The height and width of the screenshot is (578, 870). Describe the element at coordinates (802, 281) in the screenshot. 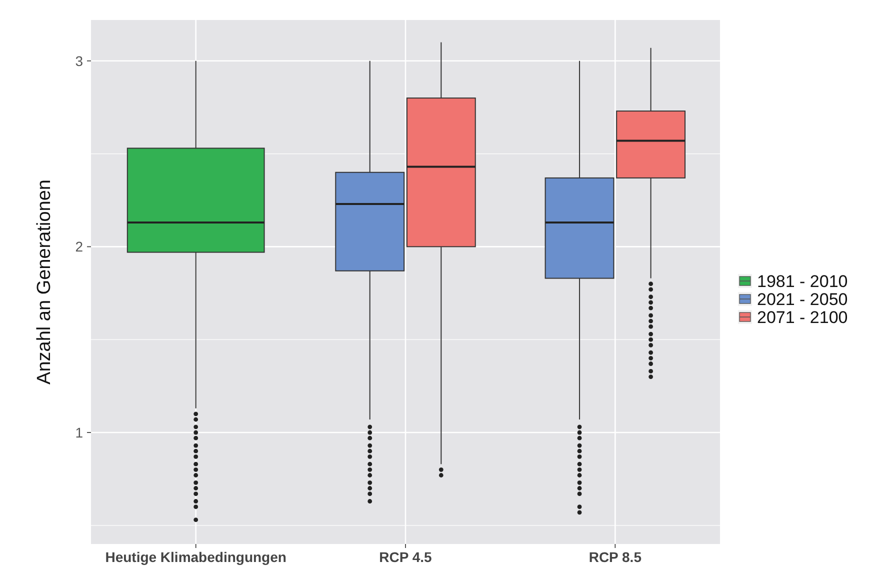

I see `legend-label: 1981 - 2010` at that location.